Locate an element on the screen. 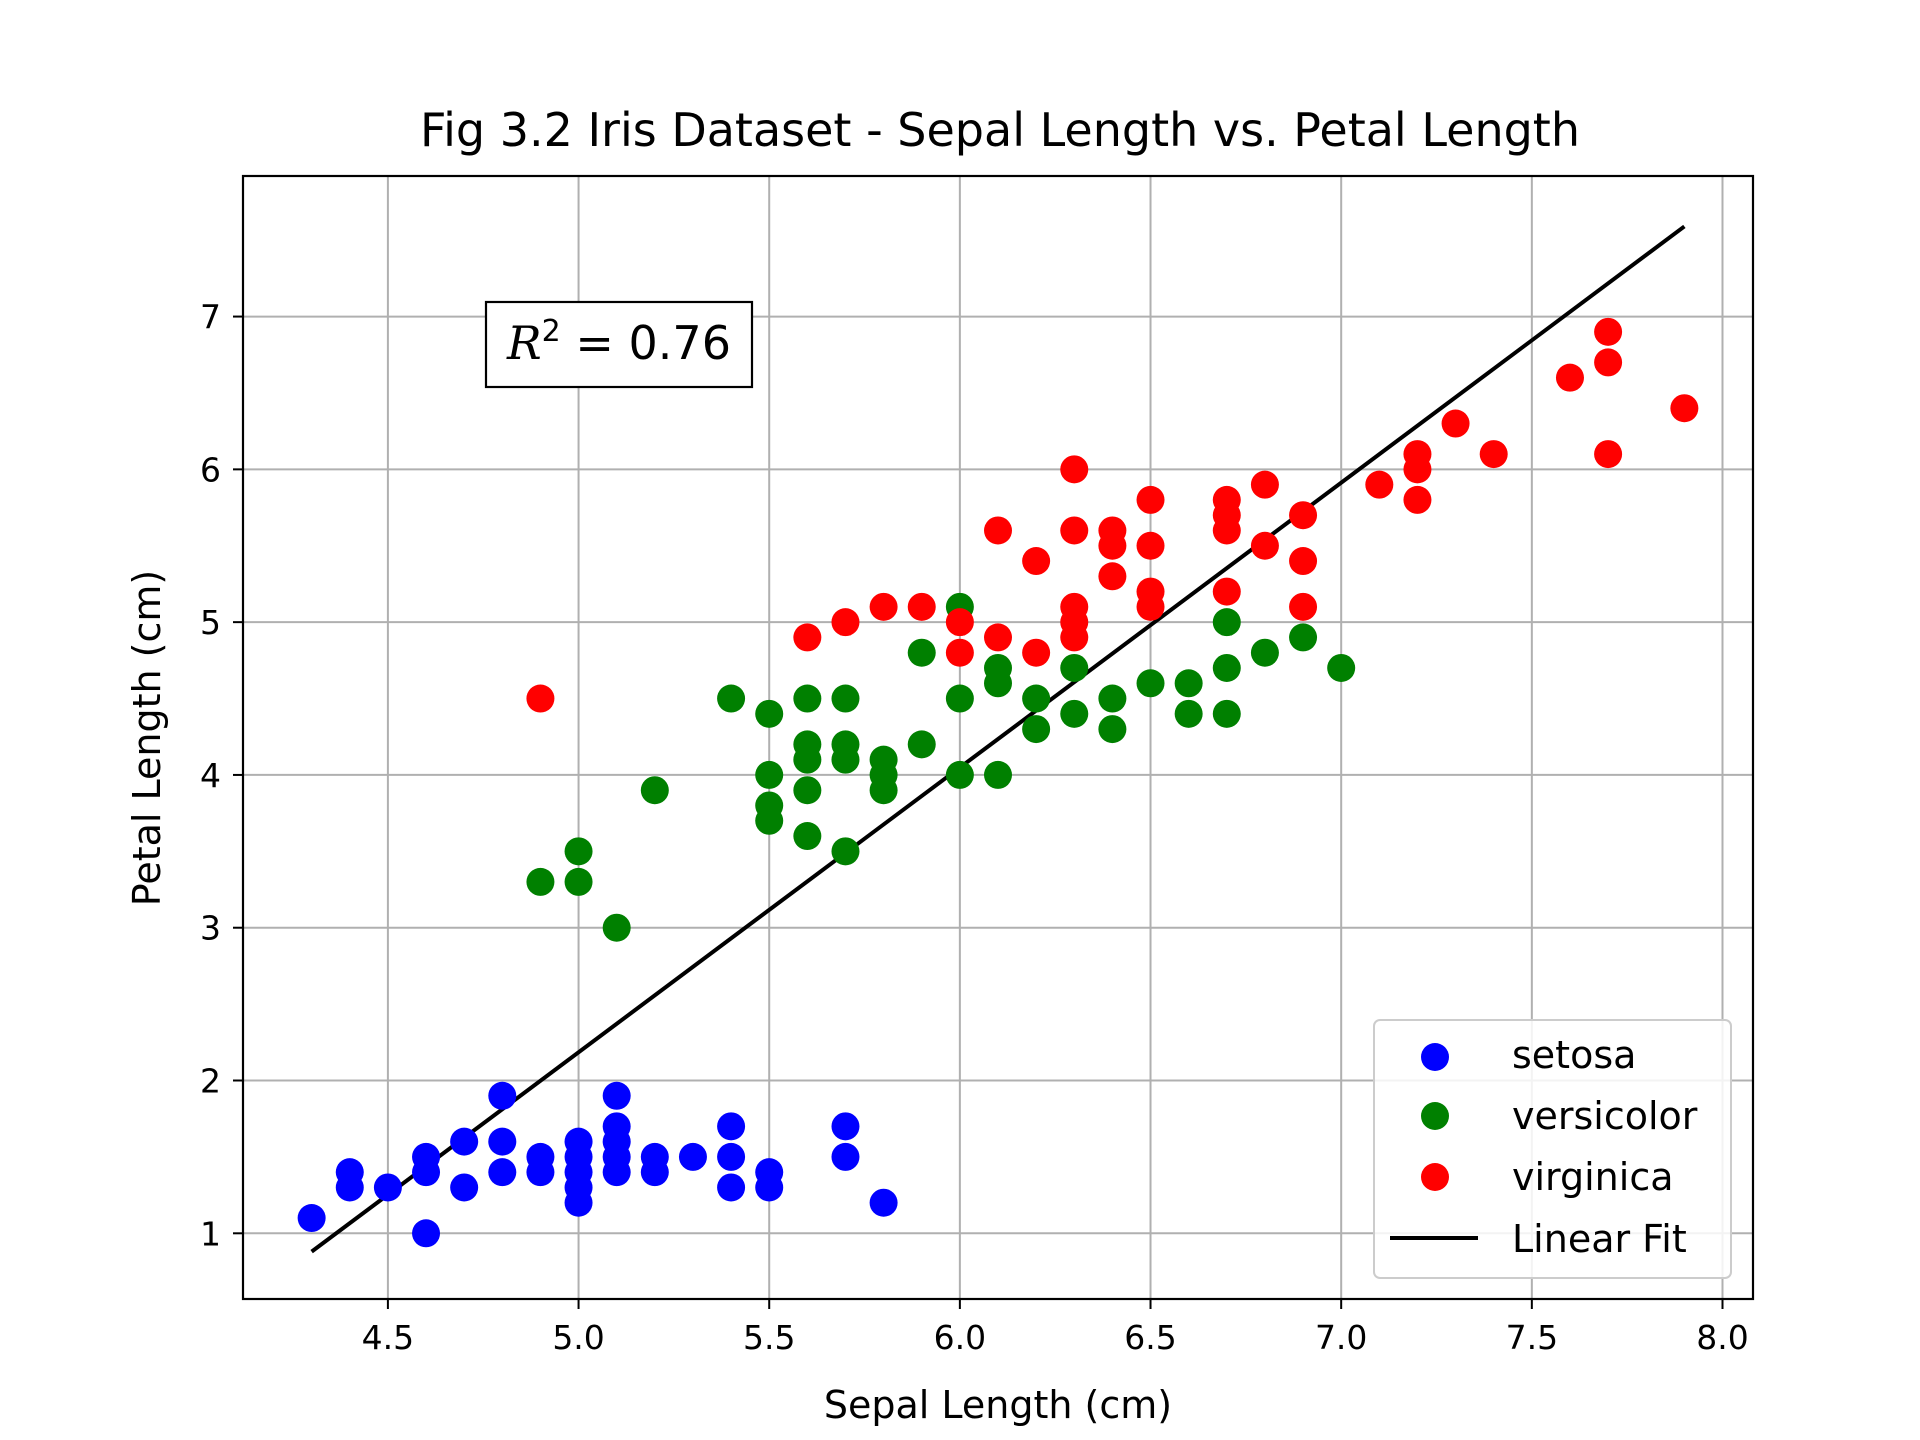 The image size is (1920, 1440). x-tick-label: 8.0 is located at coordinates (1722, 1337).